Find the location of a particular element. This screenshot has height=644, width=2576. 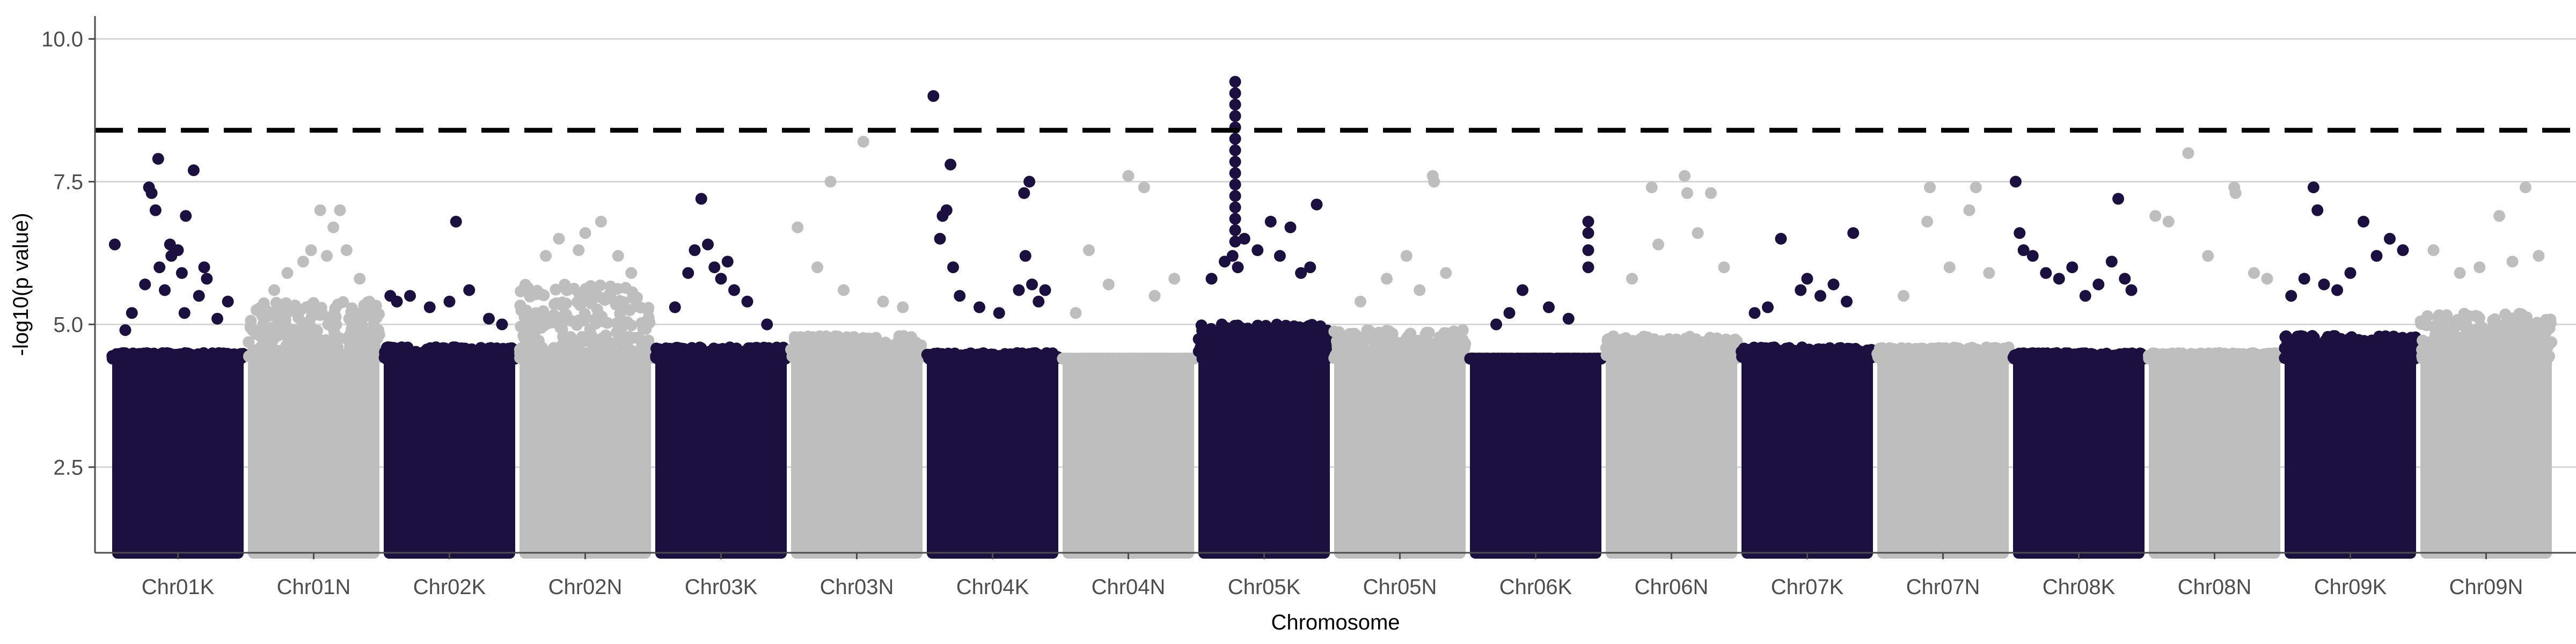

x-tick-label: Chr04N is located at coordinates (1129, 587).